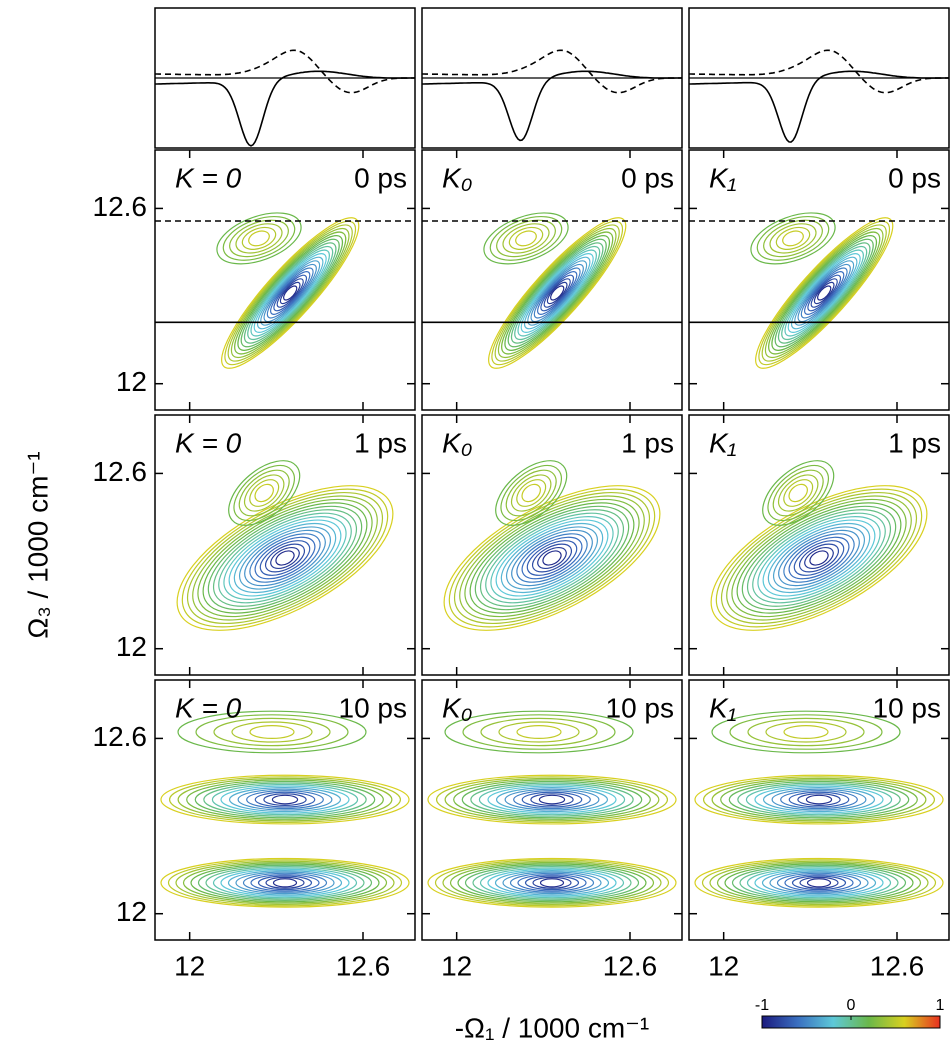 The height and width of the screenshot is (1050, 952). Describe the element at coordinates (131, 381) in the screenshot. I see `y-tick-label: 12` at that location.